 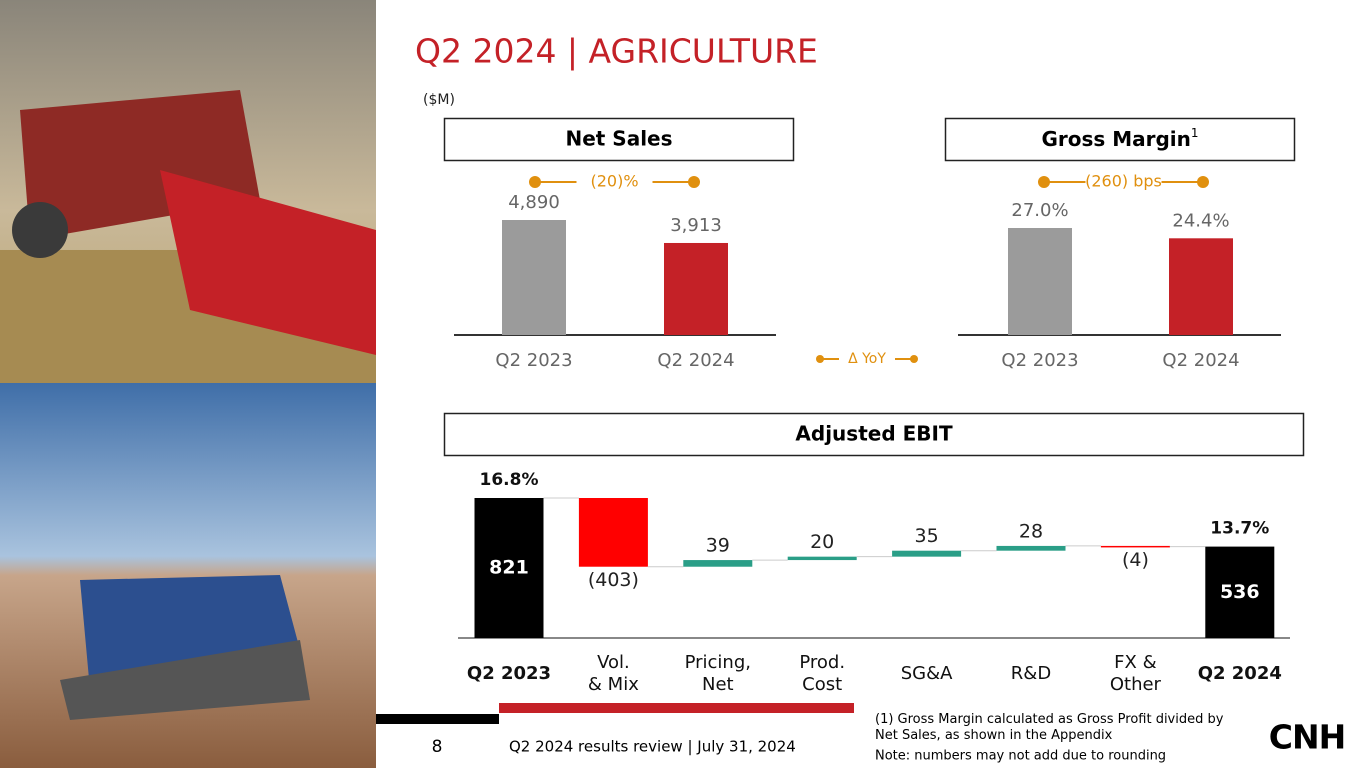 What do you see at coordinates (1239, 529) in the screenshot?
I see `margin-label: 13.7%` at bounding box center [1239, 529].